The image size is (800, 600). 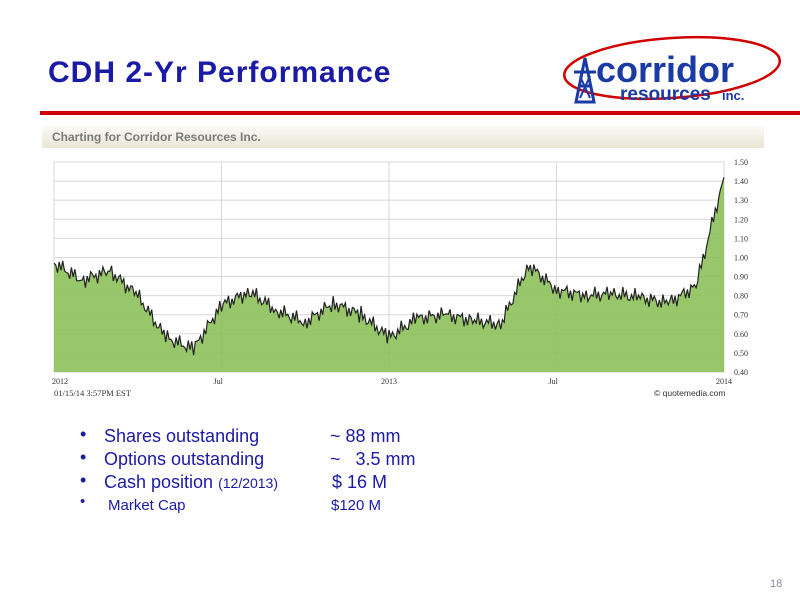 I want to click on y-tick-label: 0.90, so click(x=741, y=277).